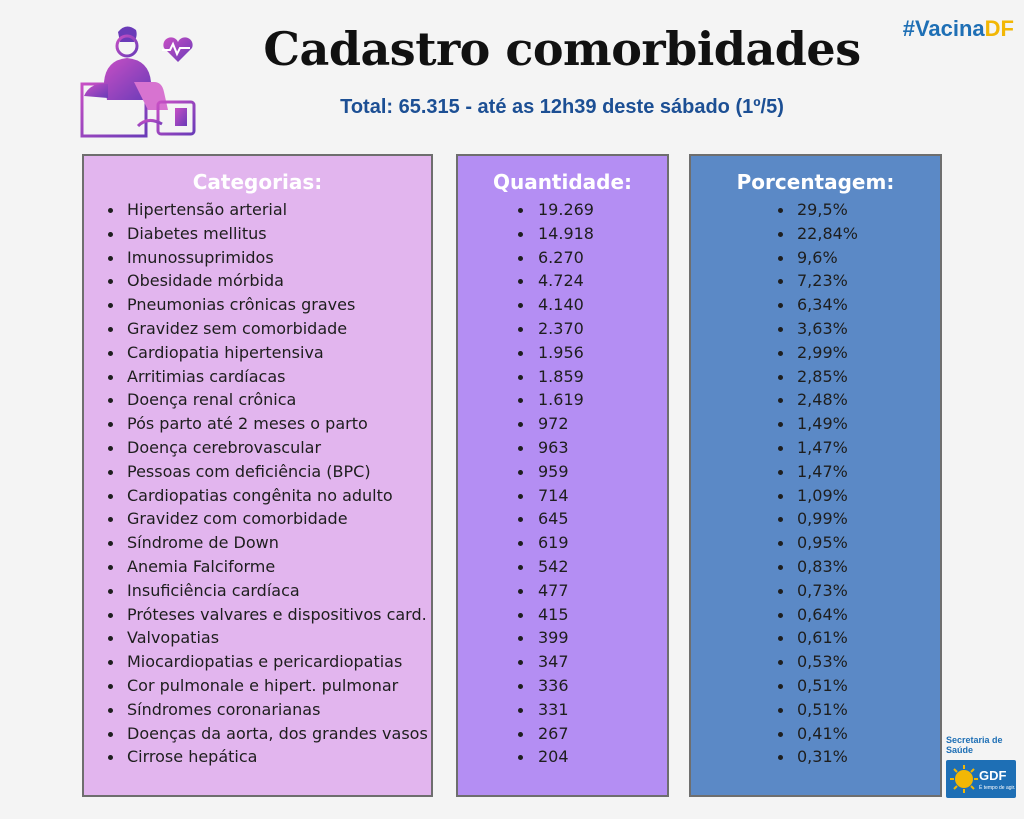 This screenshot has height=819, width=1024. I want to click on percentage-item: 0,31%, so click(815, 757).